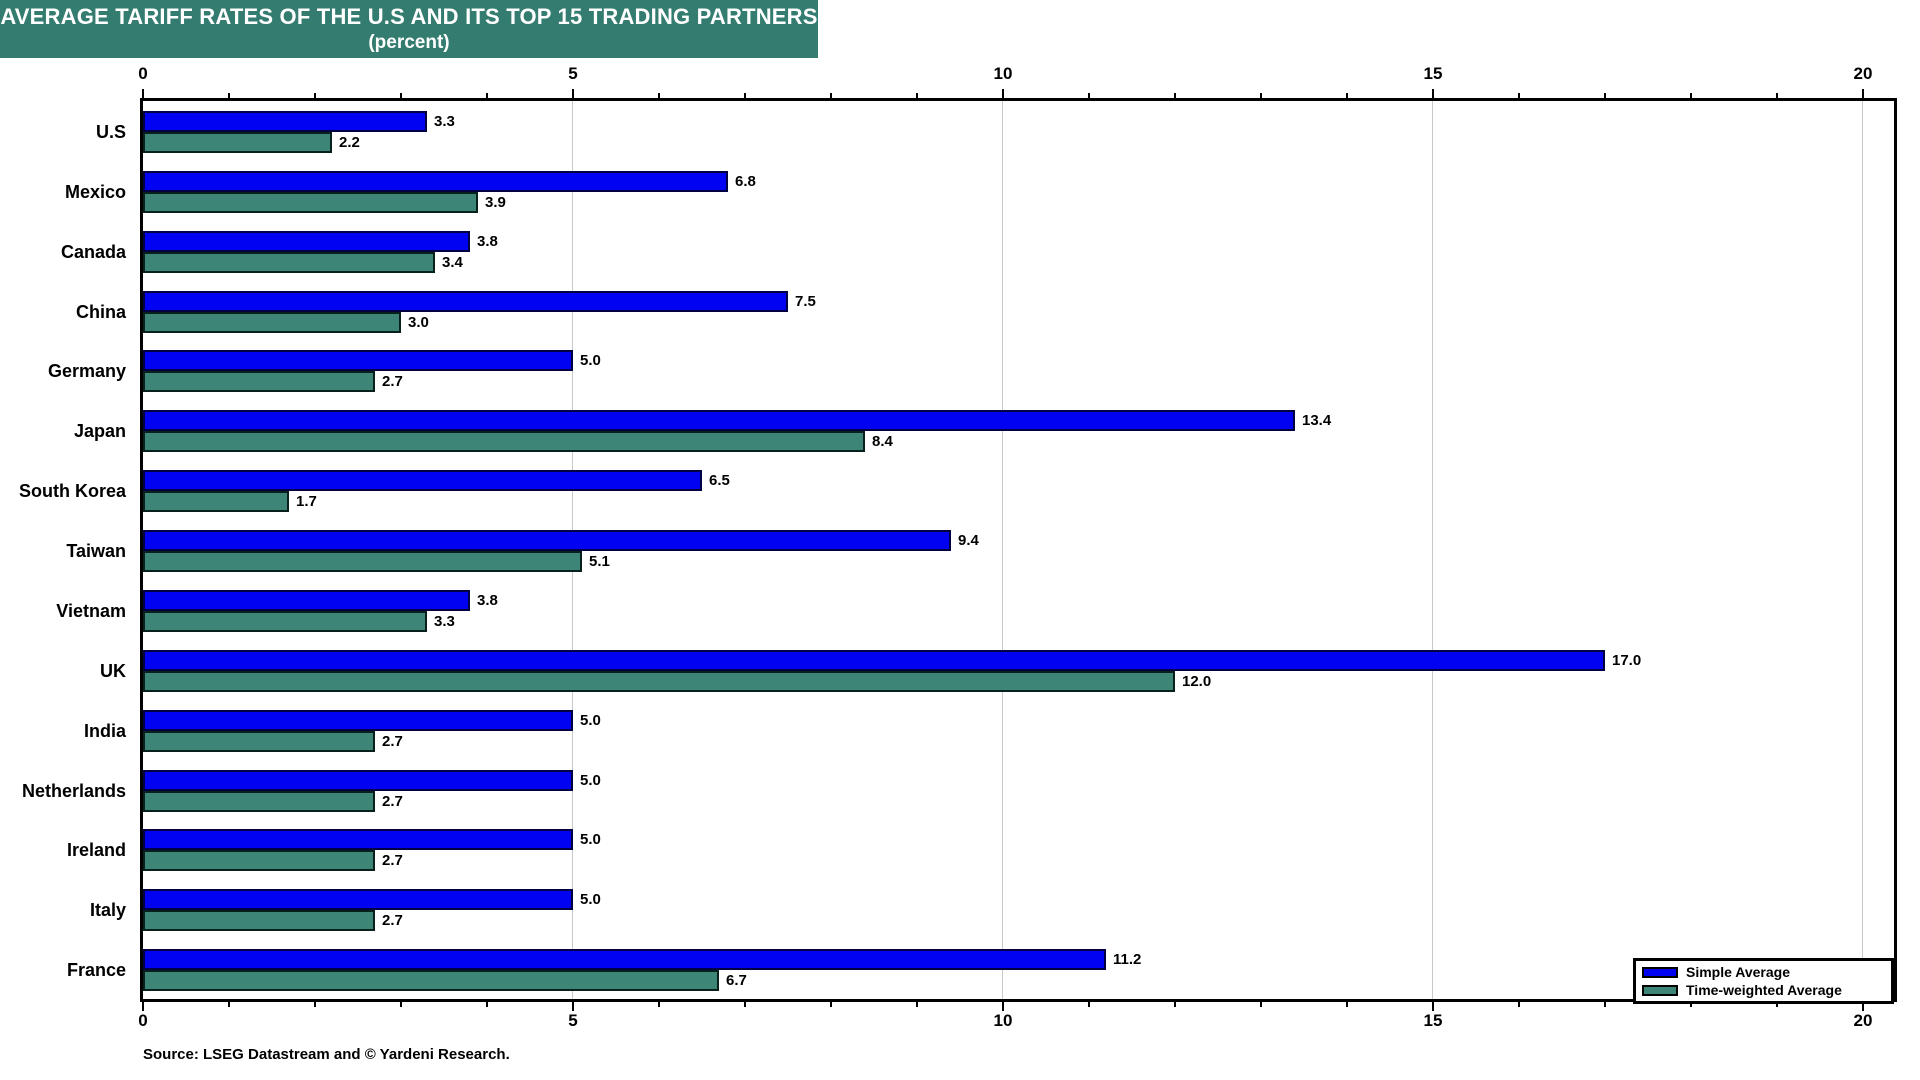  What do you see at coordinates (487, 600) in the screenshot?
I see `bar-value-label: 3.8` at bounding box center [487, 600].